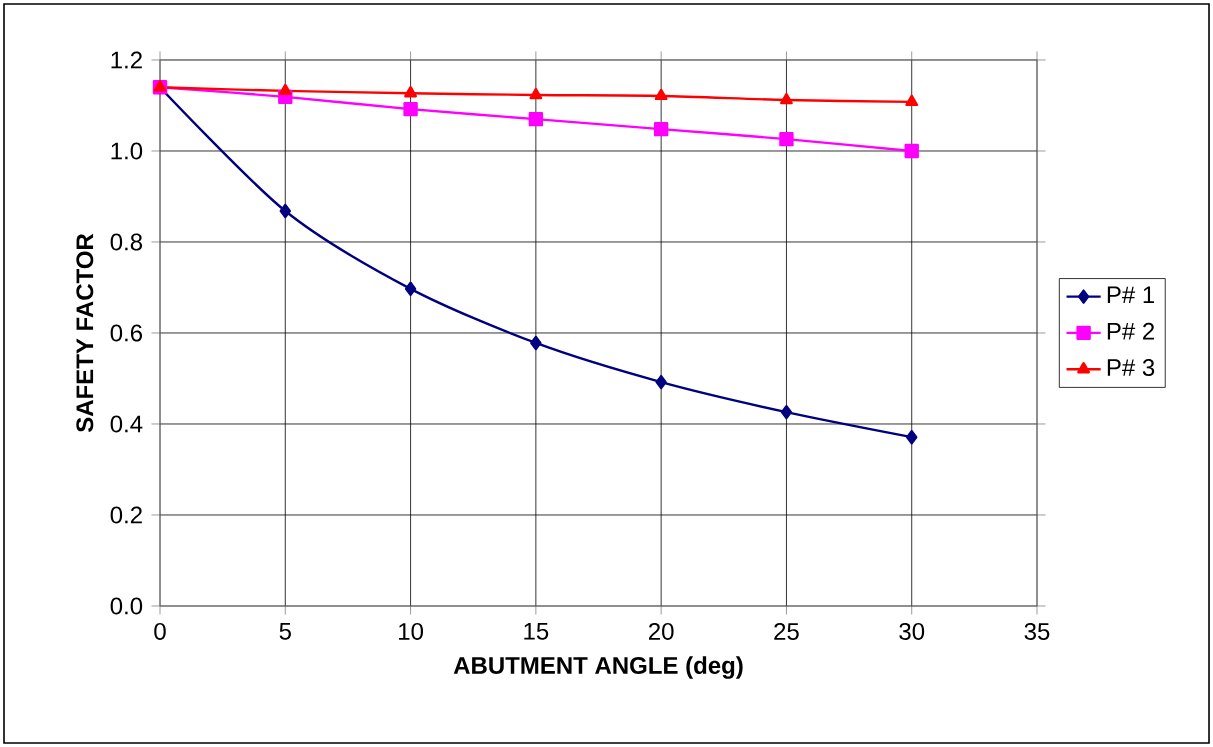 The image size is (1213, 747). I want to click on x-tick-label: 0, so click(160, 631).